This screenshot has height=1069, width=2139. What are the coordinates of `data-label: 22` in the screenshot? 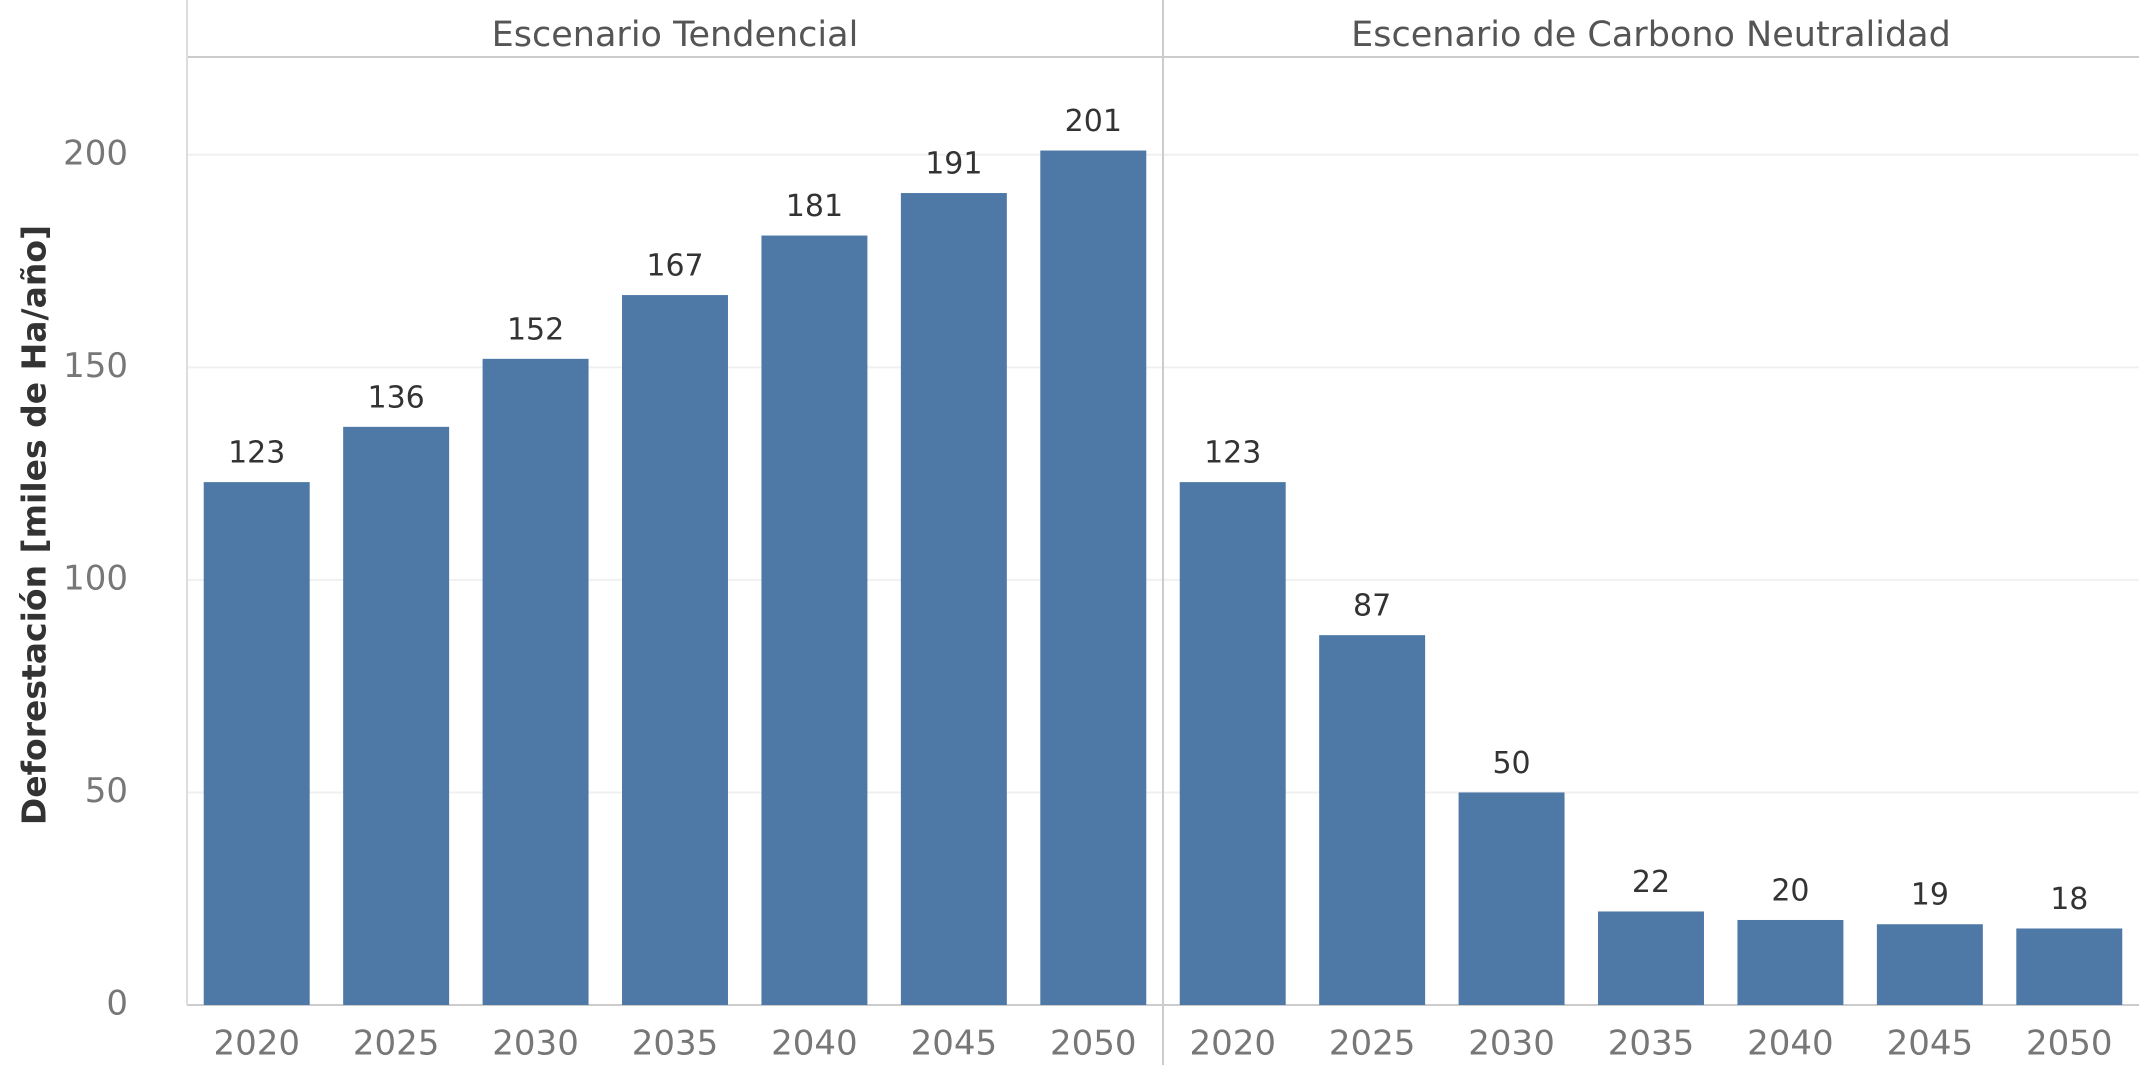 It's located at (1651, 882).